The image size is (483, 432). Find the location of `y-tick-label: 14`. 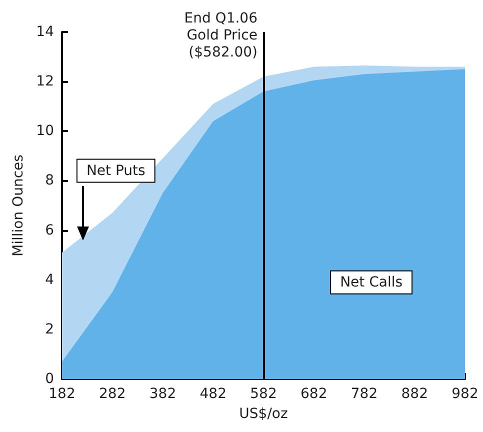

y-tick-label: 14 is located at coordinates (45, 32).